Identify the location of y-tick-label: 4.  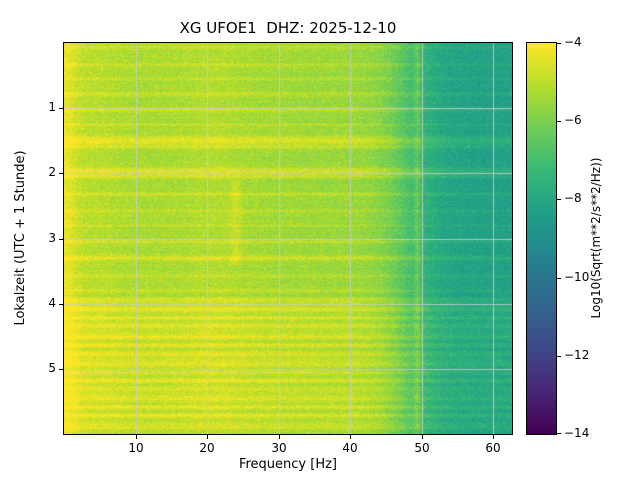
(52, 303).